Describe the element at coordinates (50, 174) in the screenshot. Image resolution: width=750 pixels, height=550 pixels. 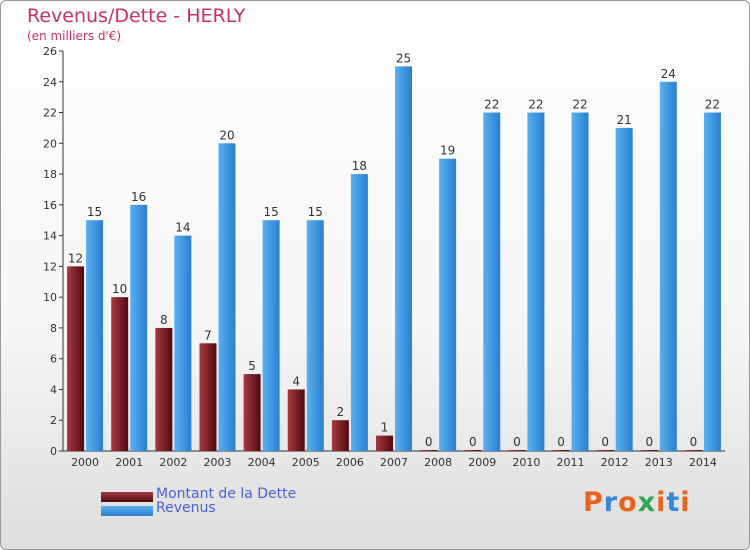
I see `y-tick-label: 18` at that location.